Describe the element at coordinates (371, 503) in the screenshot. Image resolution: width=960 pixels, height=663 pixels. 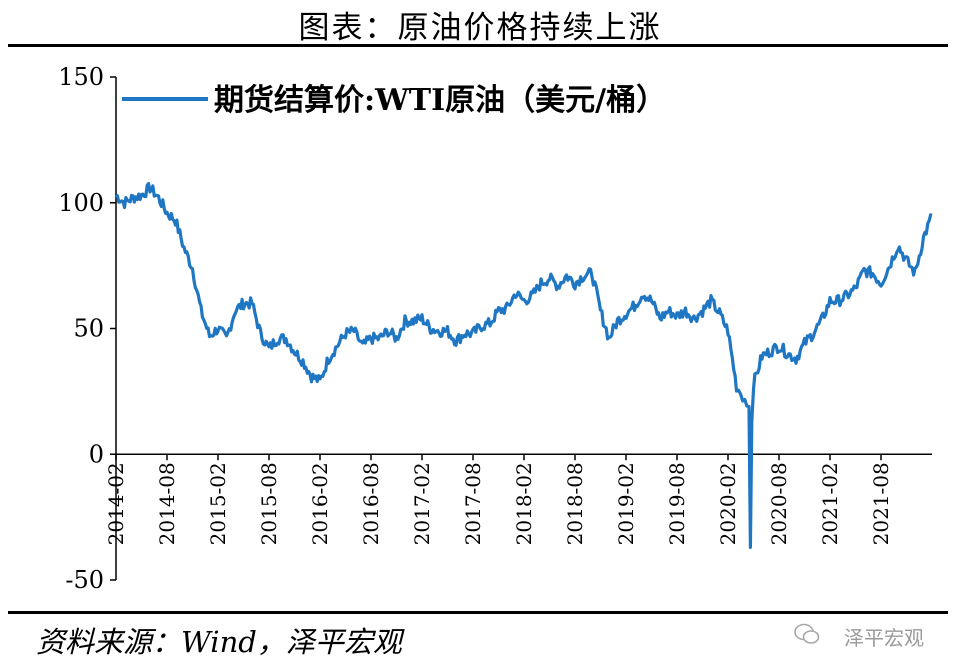
I see `x-tick-label: 2016-08` at that location.